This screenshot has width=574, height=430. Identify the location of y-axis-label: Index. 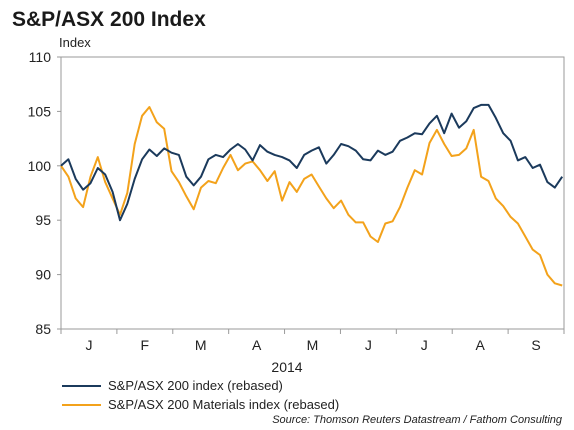
(75, 42).